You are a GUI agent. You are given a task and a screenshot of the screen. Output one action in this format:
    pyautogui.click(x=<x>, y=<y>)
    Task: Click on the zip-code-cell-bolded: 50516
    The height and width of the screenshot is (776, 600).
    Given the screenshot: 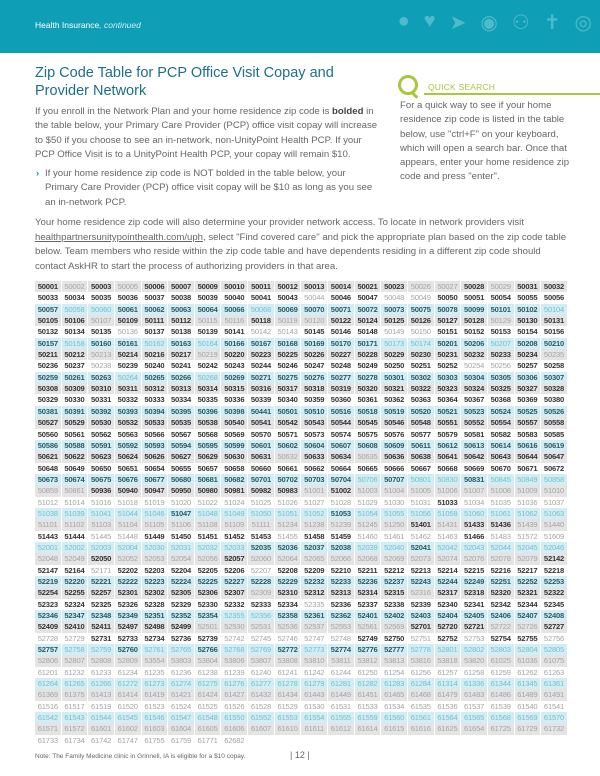 What is the action you would take?
    pyautogui.click(x=341, y=411)
    